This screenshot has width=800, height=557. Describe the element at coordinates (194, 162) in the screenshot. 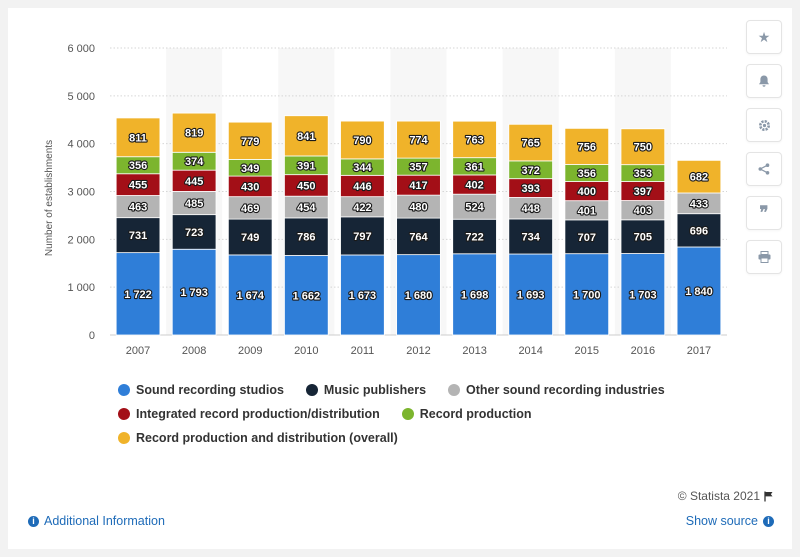

I see `data-label: 374` at that location.